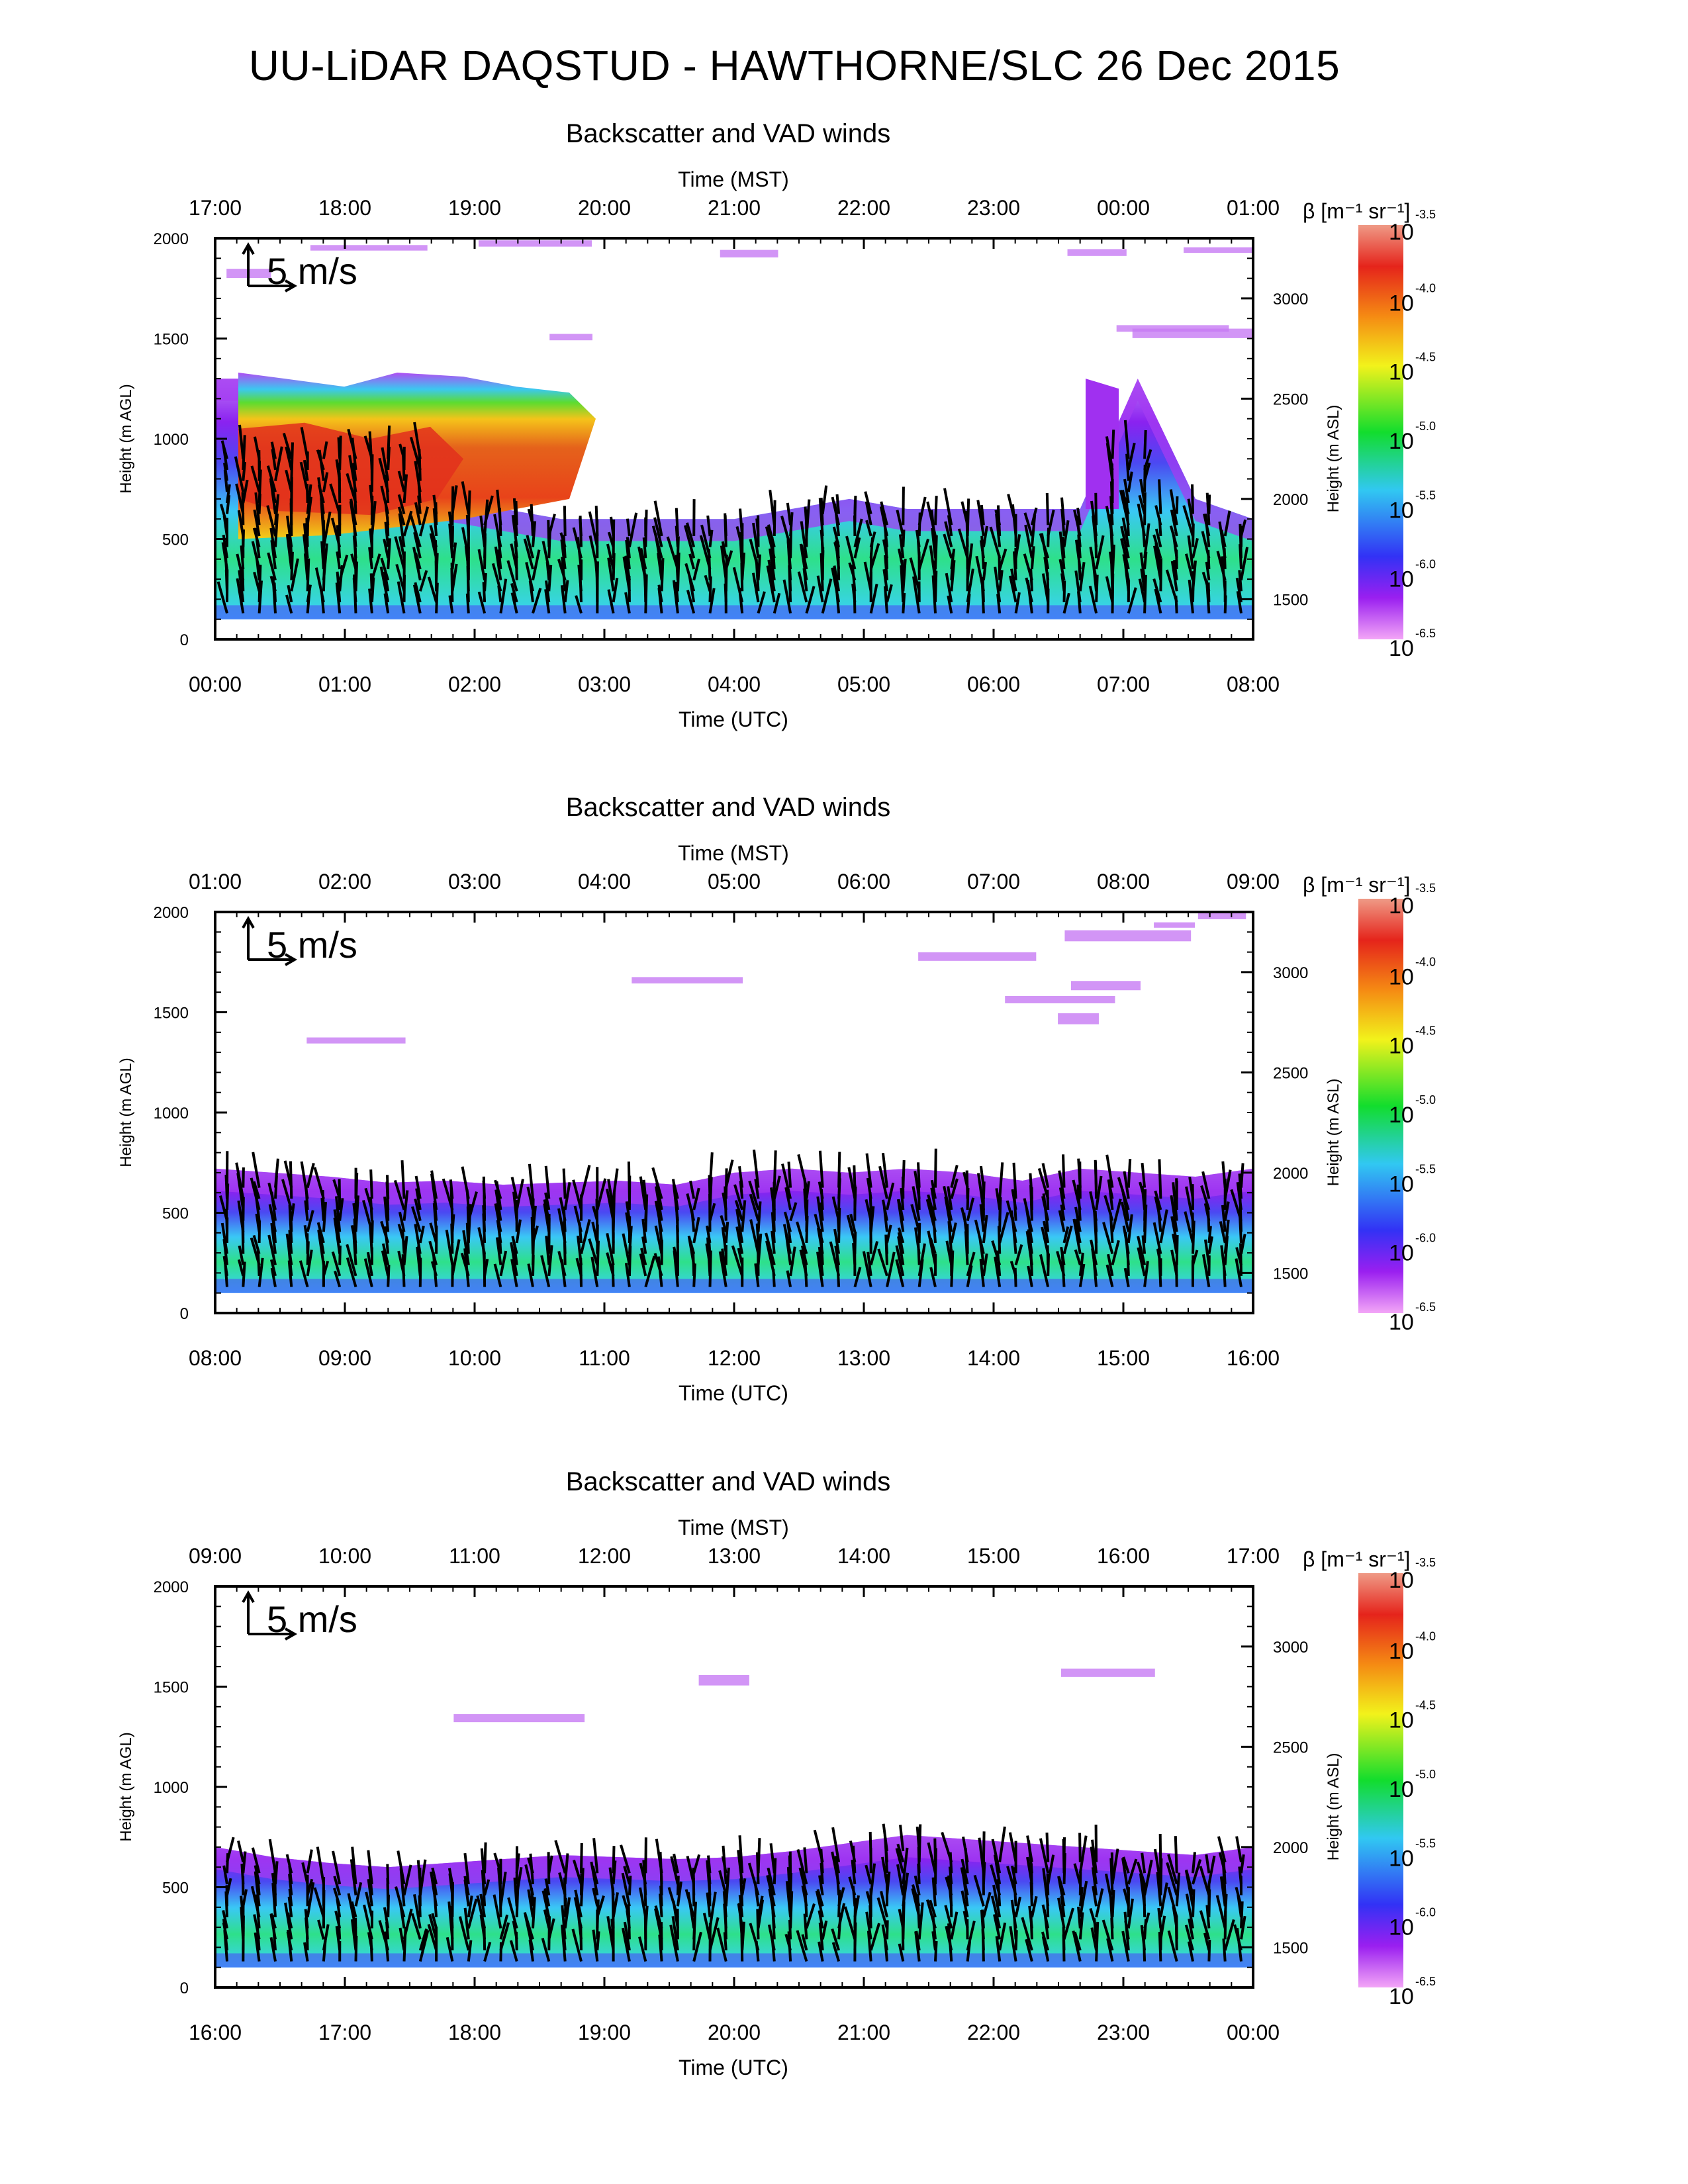 The width and height of the screenshot is (1688, 2184). What do you see at coordinates (171, 440) in the screenshot?
I see `agl-tick-label: 1000` at bounding box center [171, 440].